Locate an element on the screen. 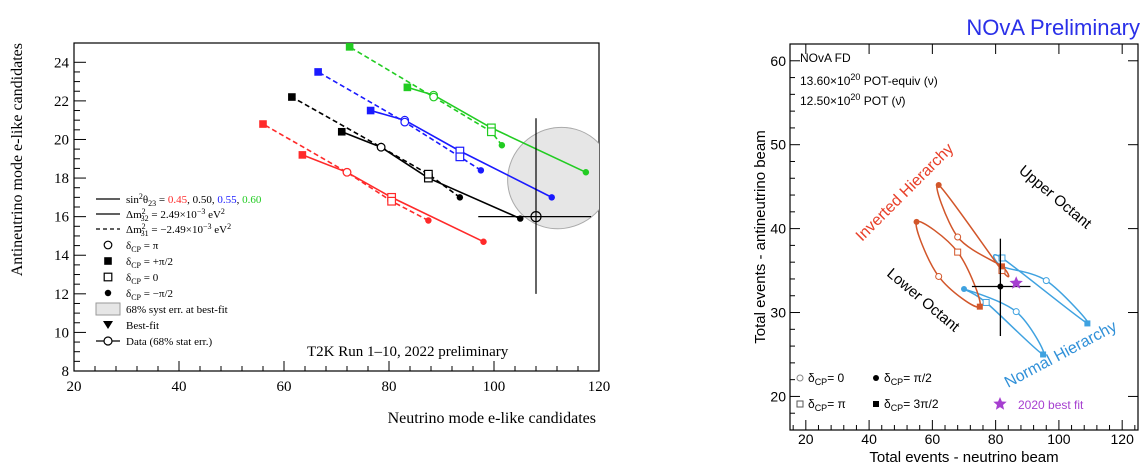 The width and height of the screenshot is (1148, 466). t2k-xtick-label: 60 is located at coordinates (284, 387).